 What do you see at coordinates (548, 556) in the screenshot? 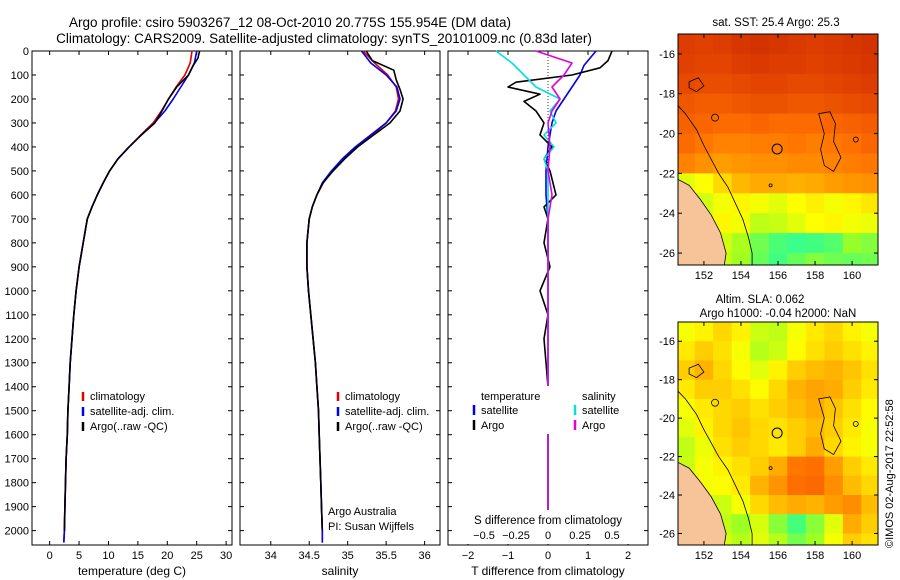
I see `x-tick-label: 0` at bounding box center [548, 556].